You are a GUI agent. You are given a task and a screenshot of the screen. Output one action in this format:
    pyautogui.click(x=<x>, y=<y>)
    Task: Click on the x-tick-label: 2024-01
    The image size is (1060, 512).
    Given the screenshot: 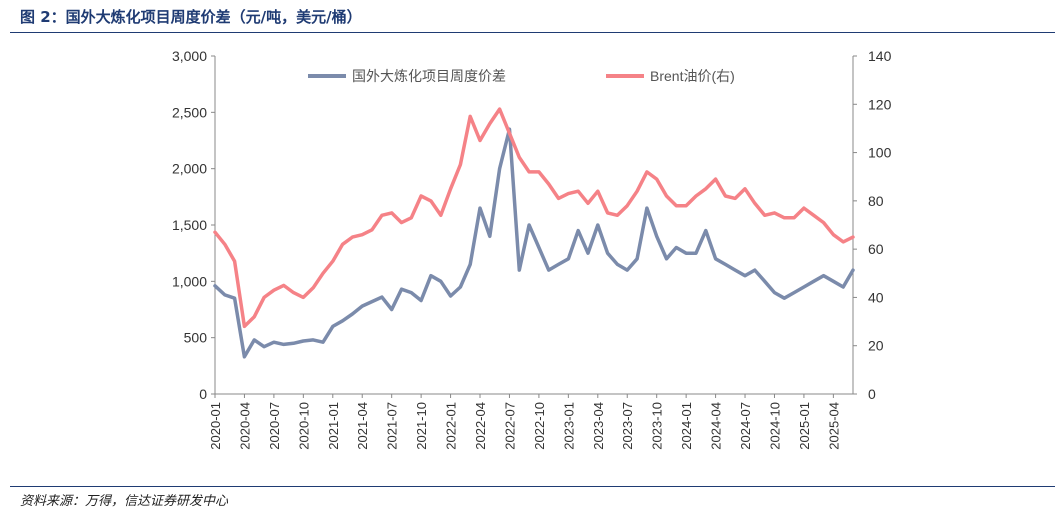 What is the action you would take?
    pyautogui.click(x=686, y=426)
    